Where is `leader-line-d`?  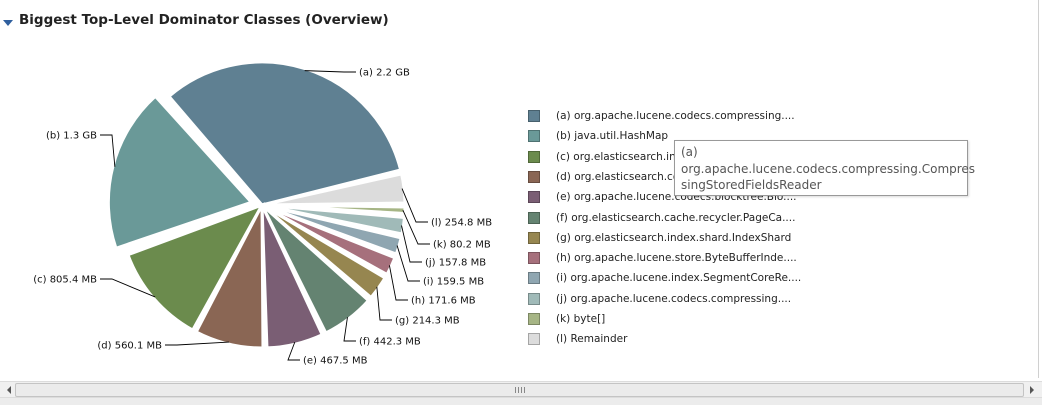 leader-line-d is located at coordinates (197, 343).